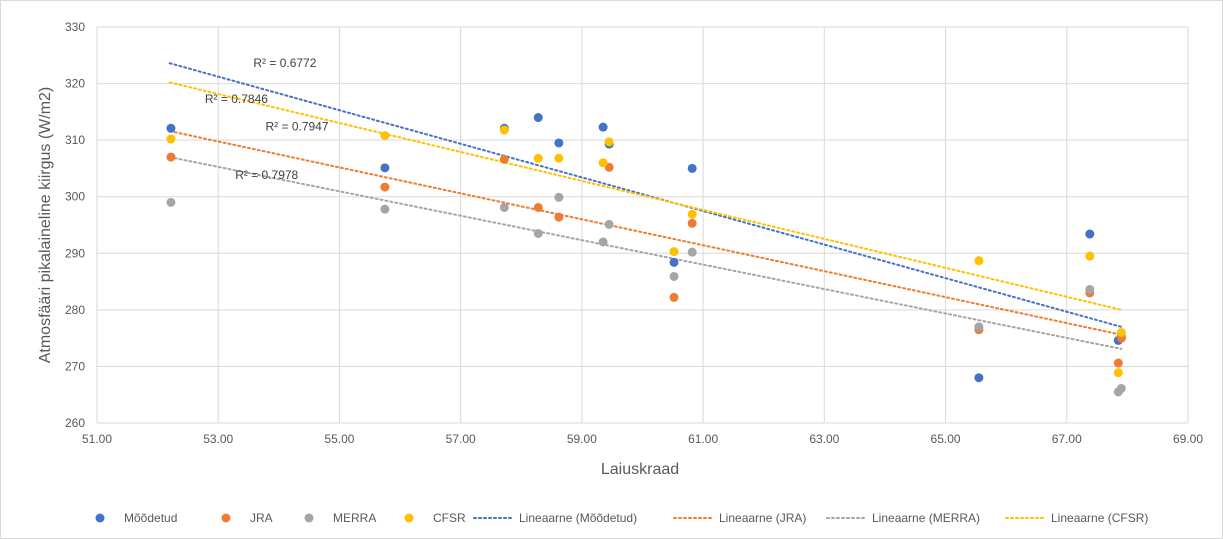 This screenshot has width=1223, height=539. What do you see at coordinates (703, 439) in the screenshot?
I see `x-tick-label: 61.00` at bounding box center [703, 439].